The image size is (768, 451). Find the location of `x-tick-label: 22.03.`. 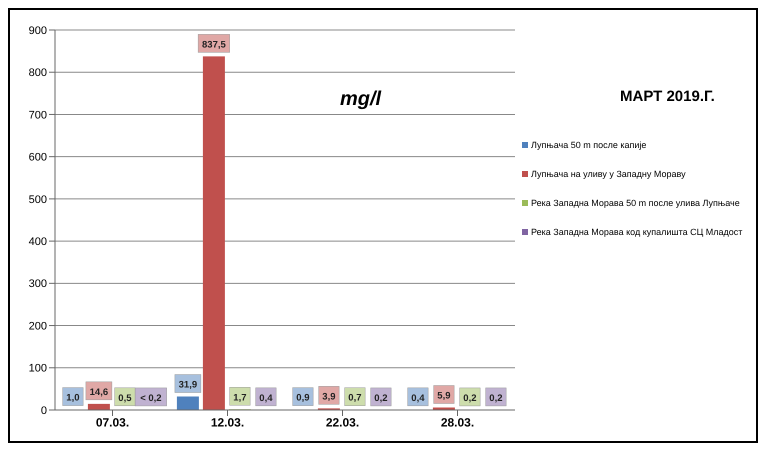

x-tick-label: 22.03. is located at coordinates (343, 423).